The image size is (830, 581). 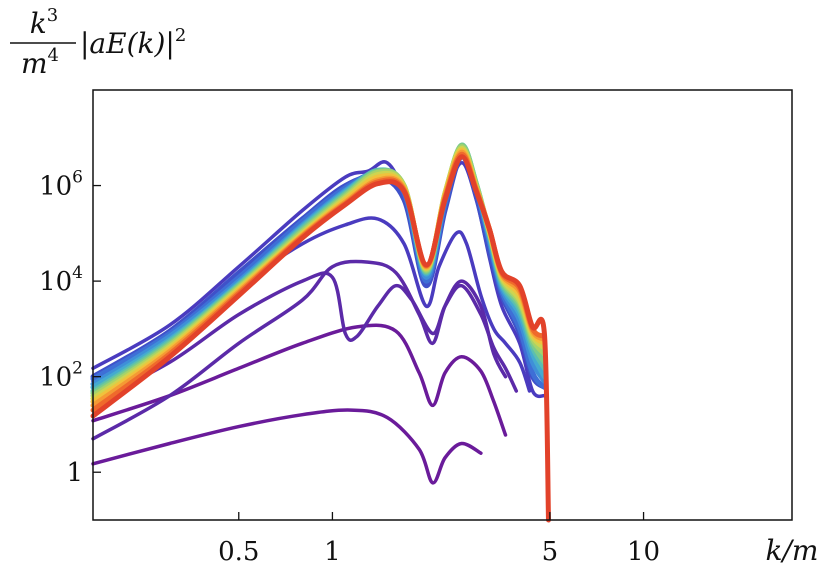 I want to click on y-tick-label-0: 1, so click(x=74, y=473).